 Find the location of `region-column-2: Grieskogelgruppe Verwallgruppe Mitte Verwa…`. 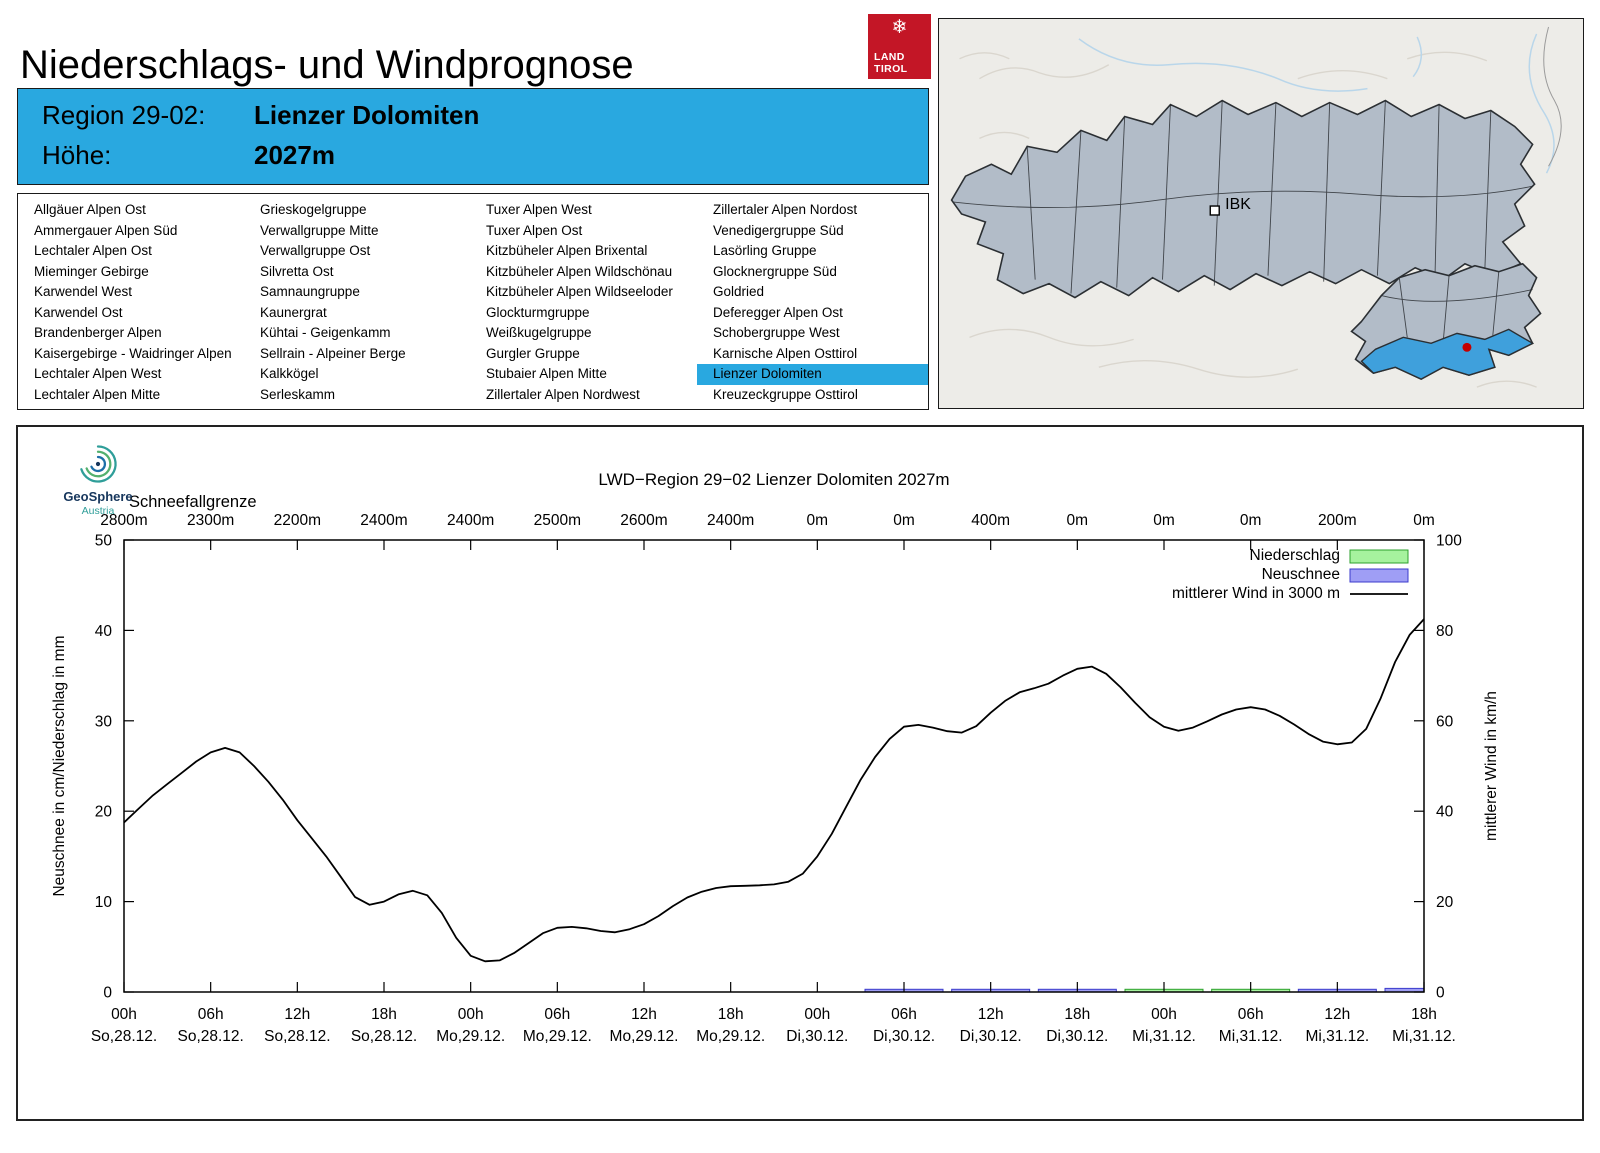

region-column-2: Grieskogelgruppe Verwallgruppe Mitte Verwa… is located at coordinates (357, 302).